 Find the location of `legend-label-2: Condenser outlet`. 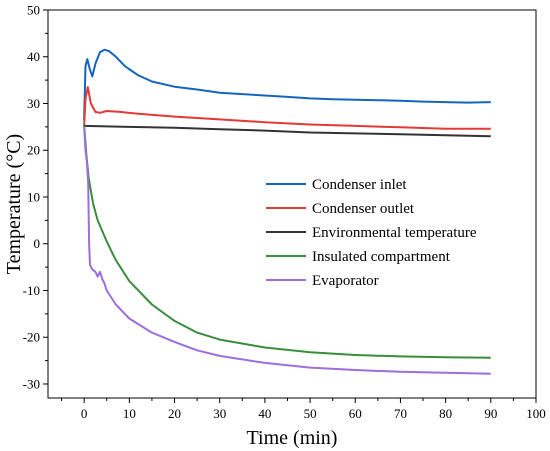

legend-label-2: Condenser outlet is located at coordinates (363, 209).